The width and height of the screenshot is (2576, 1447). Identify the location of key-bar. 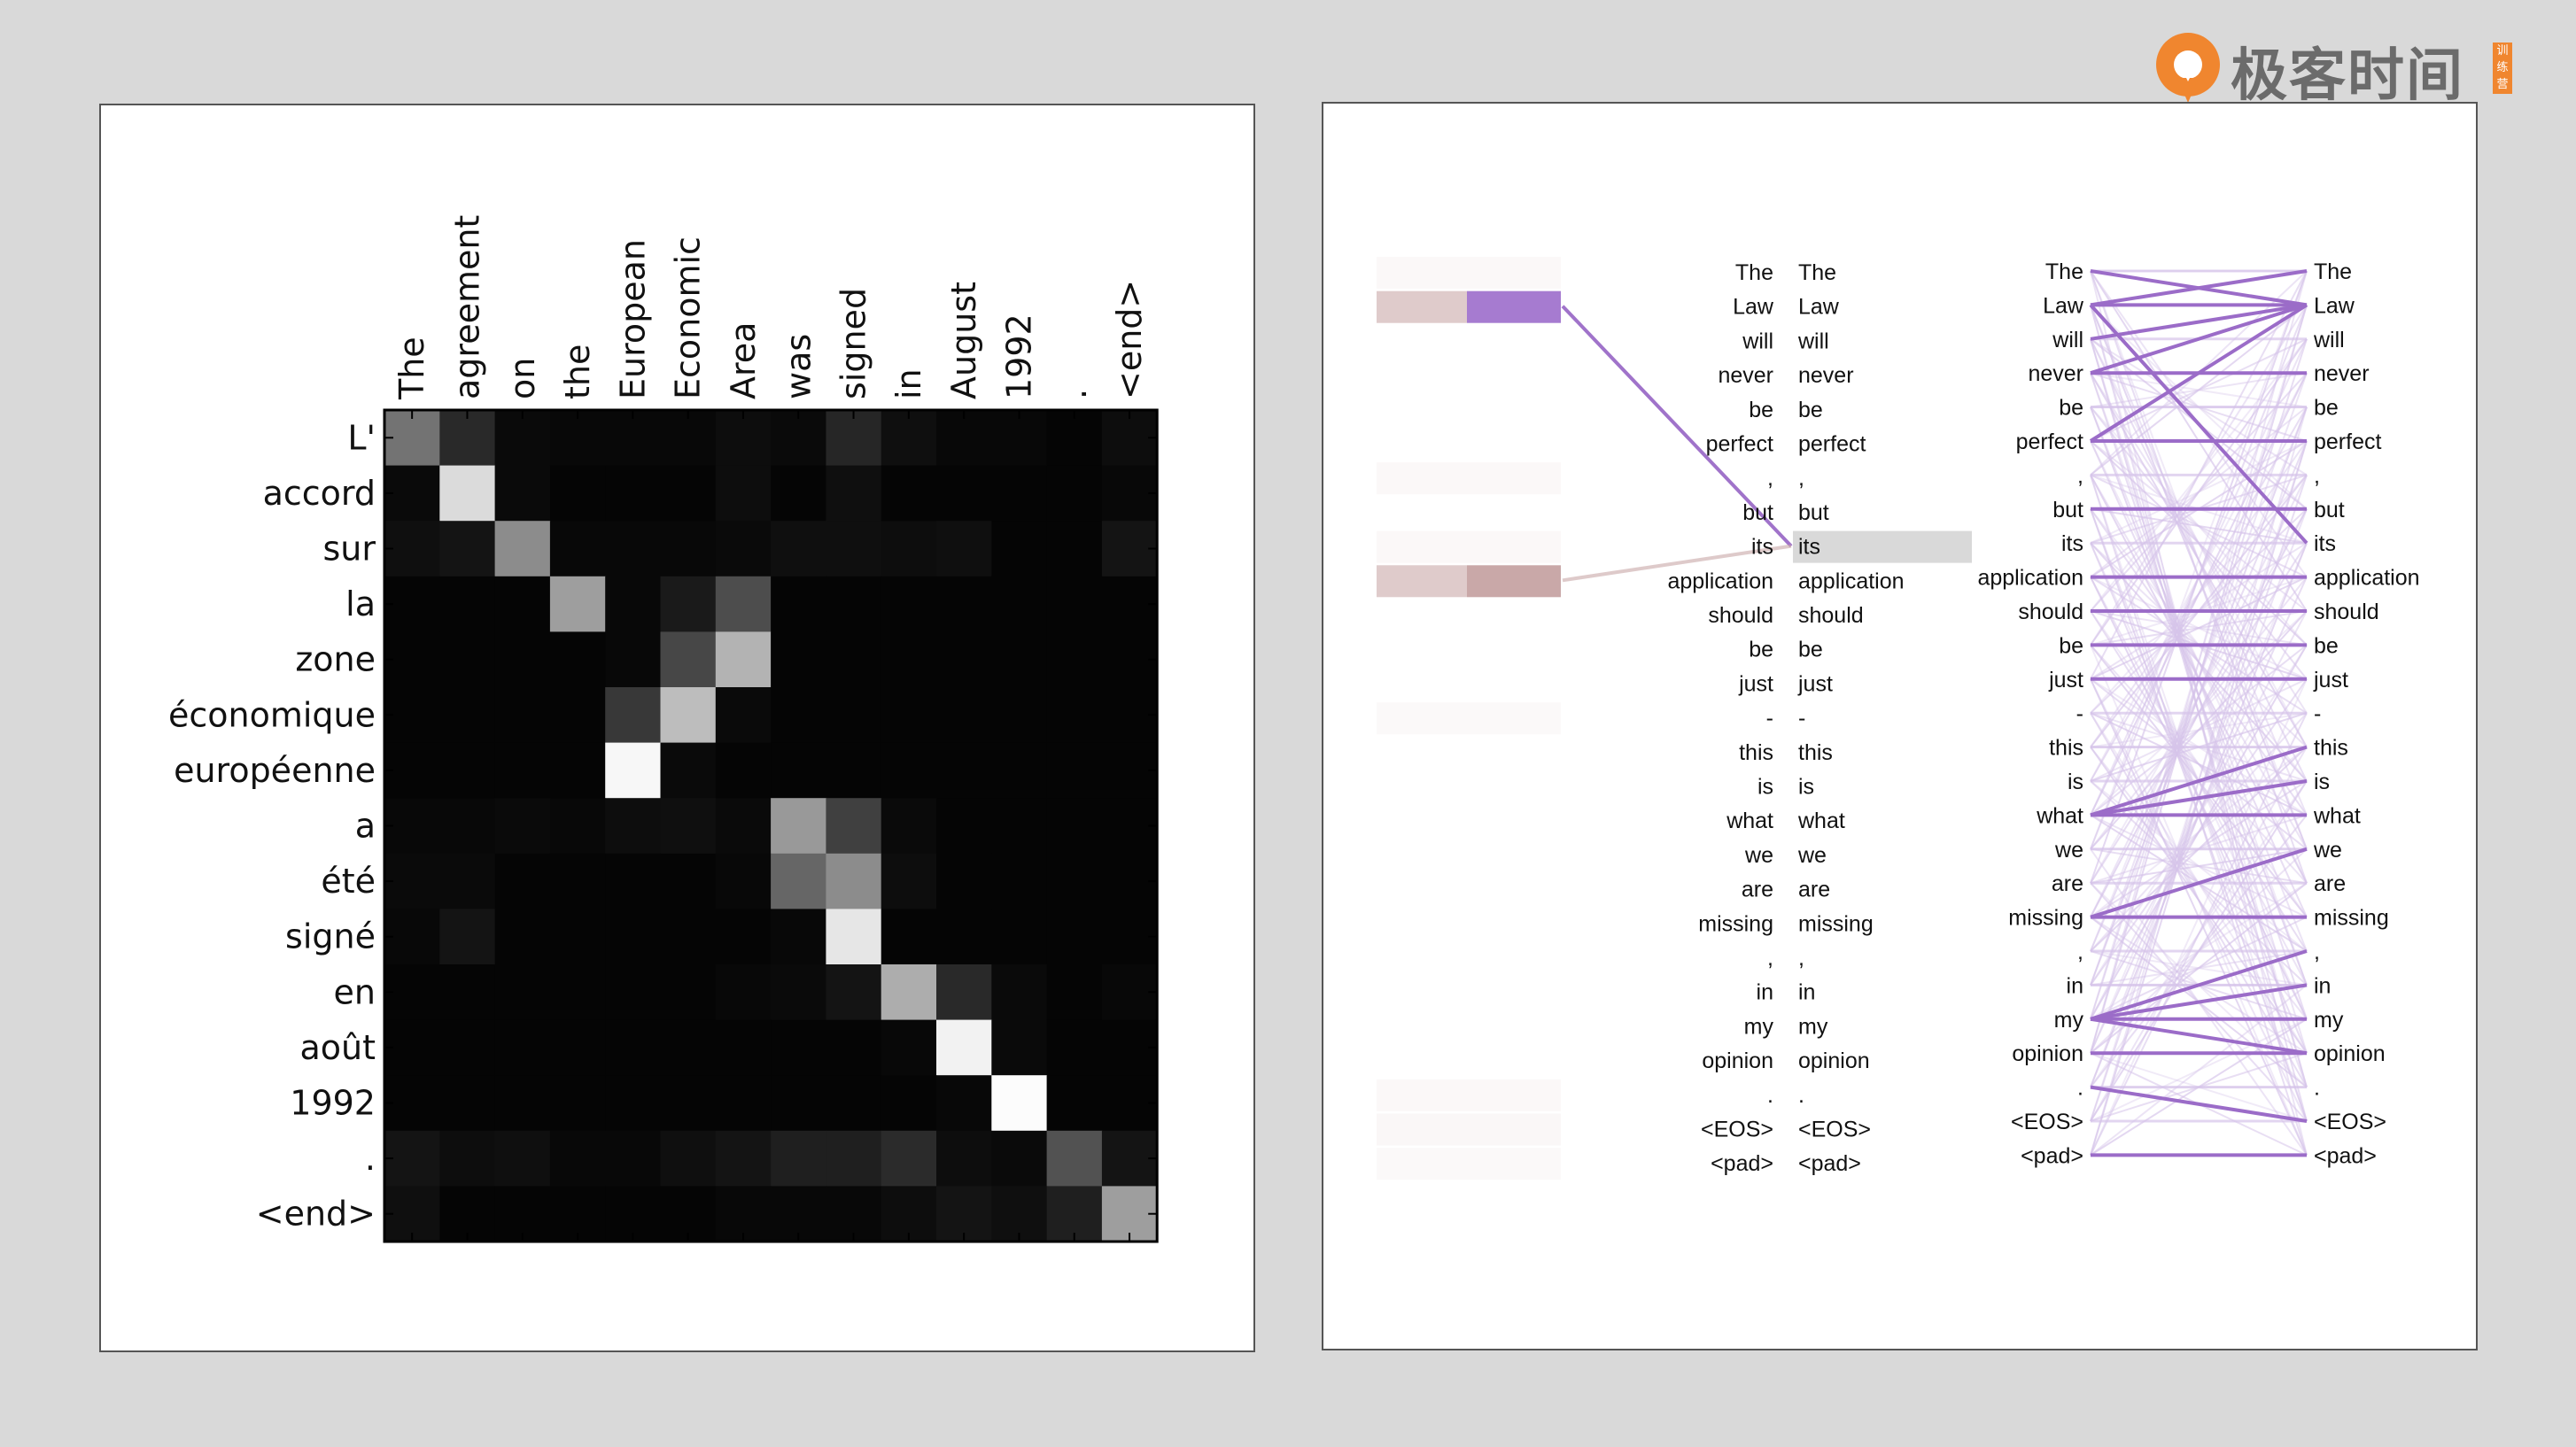
(1514, 1164).